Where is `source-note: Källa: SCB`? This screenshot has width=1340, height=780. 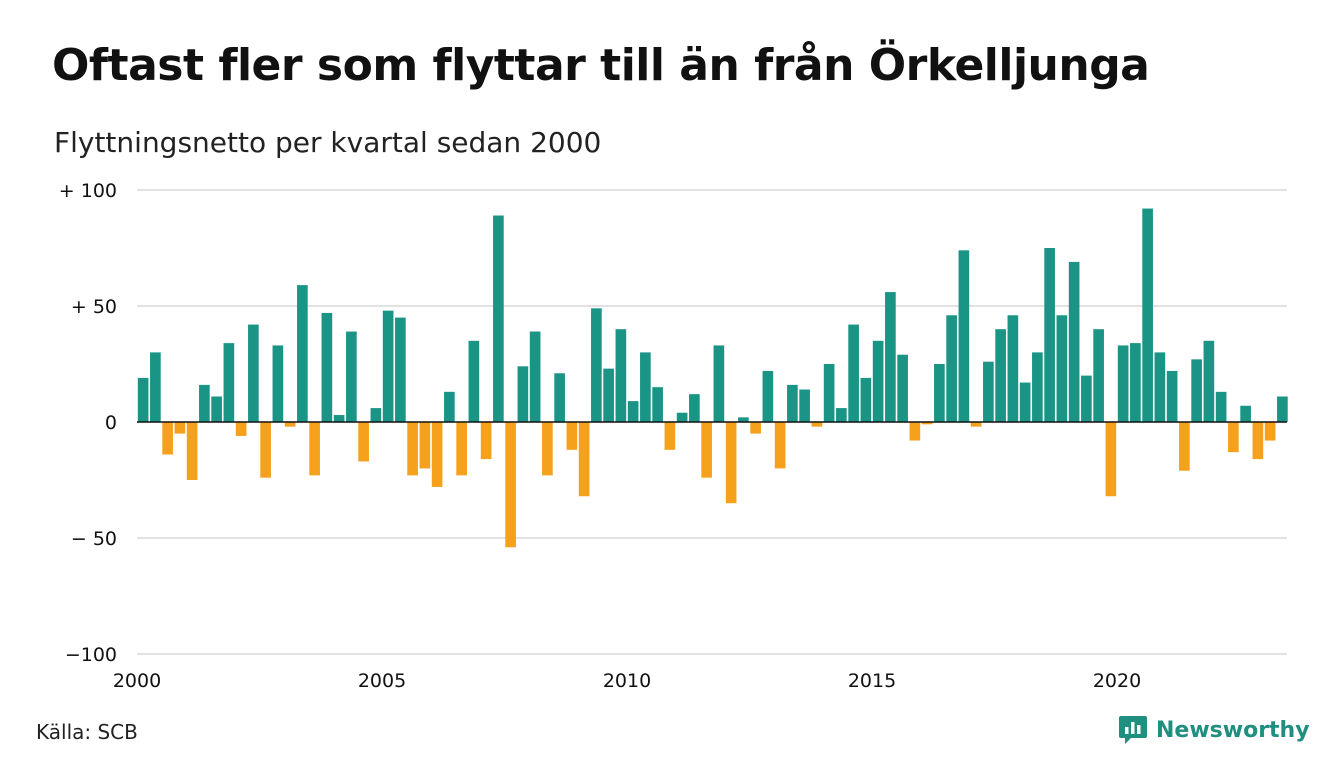 source-note: Källa: SCB is located at coordinates (87, 732).